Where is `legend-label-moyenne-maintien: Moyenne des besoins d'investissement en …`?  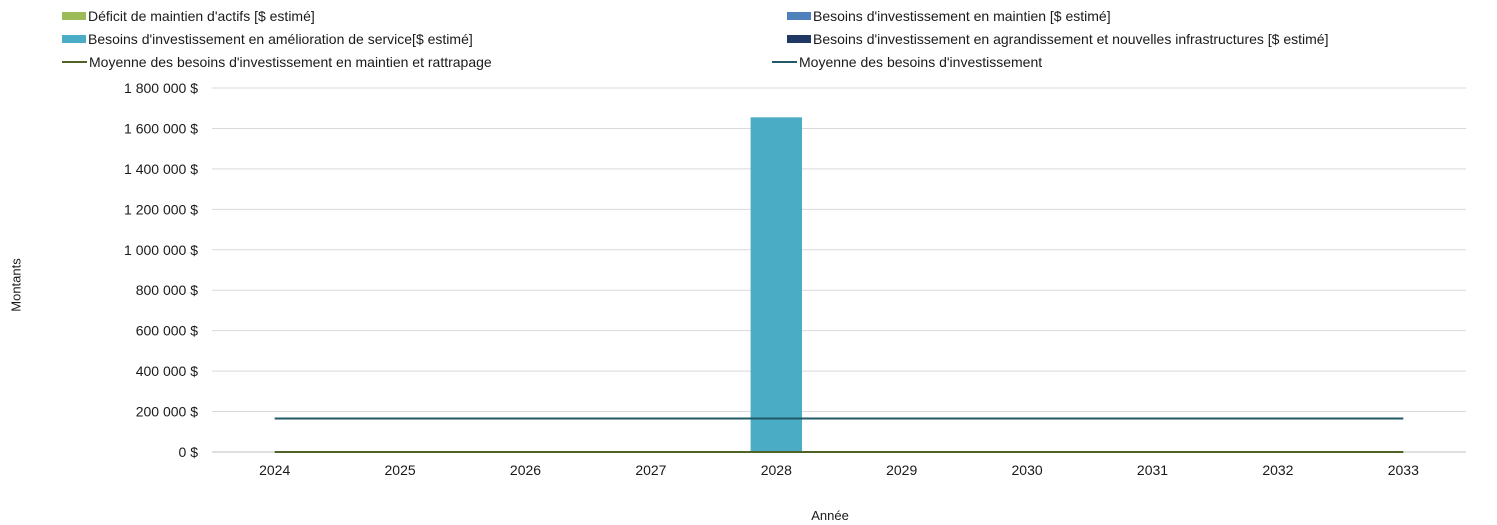 legend-label-moyenne-maintien: Moyenne des besoins d'investissement en … is located at coordinates (290, 62).